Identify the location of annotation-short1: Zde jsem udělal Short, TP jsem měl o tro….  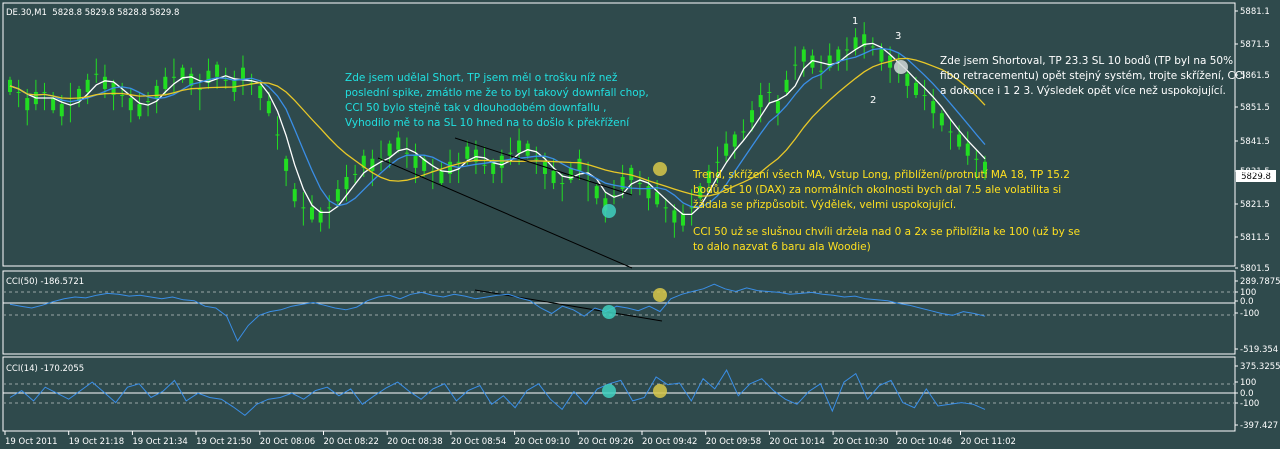
(497, 100).